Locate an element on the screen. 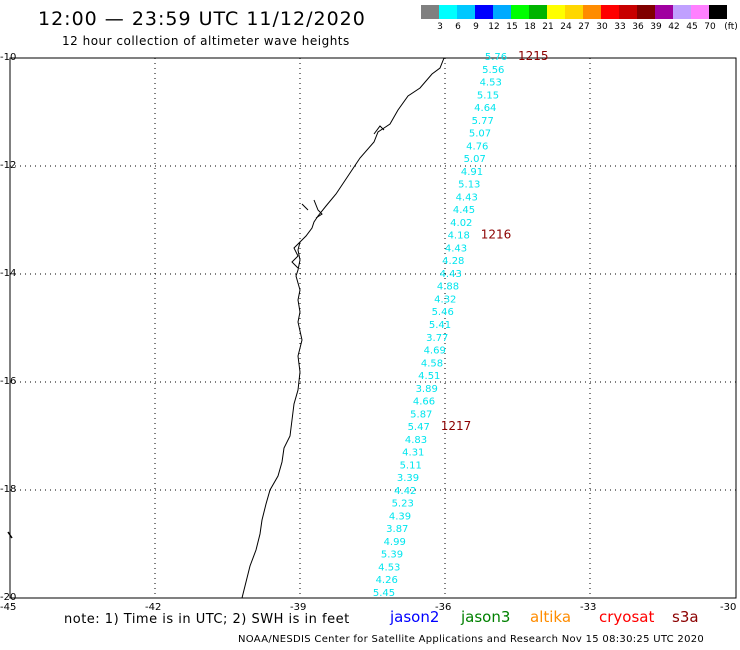 This screenshot has height=650, width=740. wave-height-label: 5.23 is located at coordinates (403, 504).